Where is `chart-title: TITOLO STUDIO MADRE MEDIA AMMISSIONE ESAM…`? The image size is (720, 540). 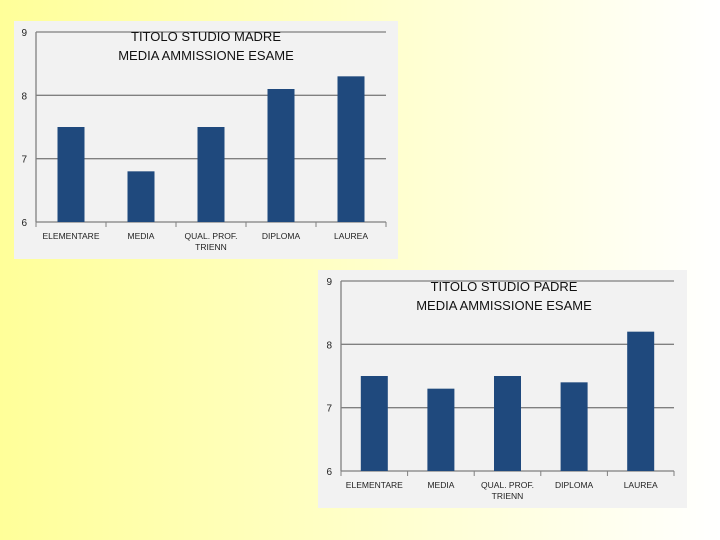 chart-title: TITOLO STUDIO MADRE MEDIA AMMISSIONE ESAM… is located at coordinates (206, 46).